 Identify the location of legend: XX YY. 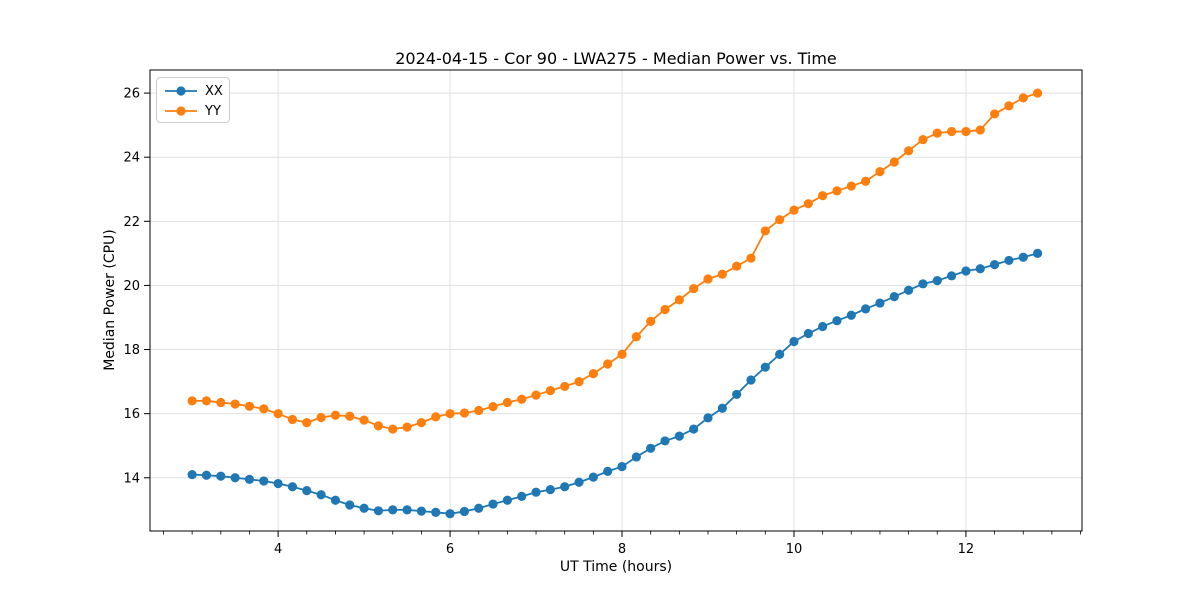
(193, 100).